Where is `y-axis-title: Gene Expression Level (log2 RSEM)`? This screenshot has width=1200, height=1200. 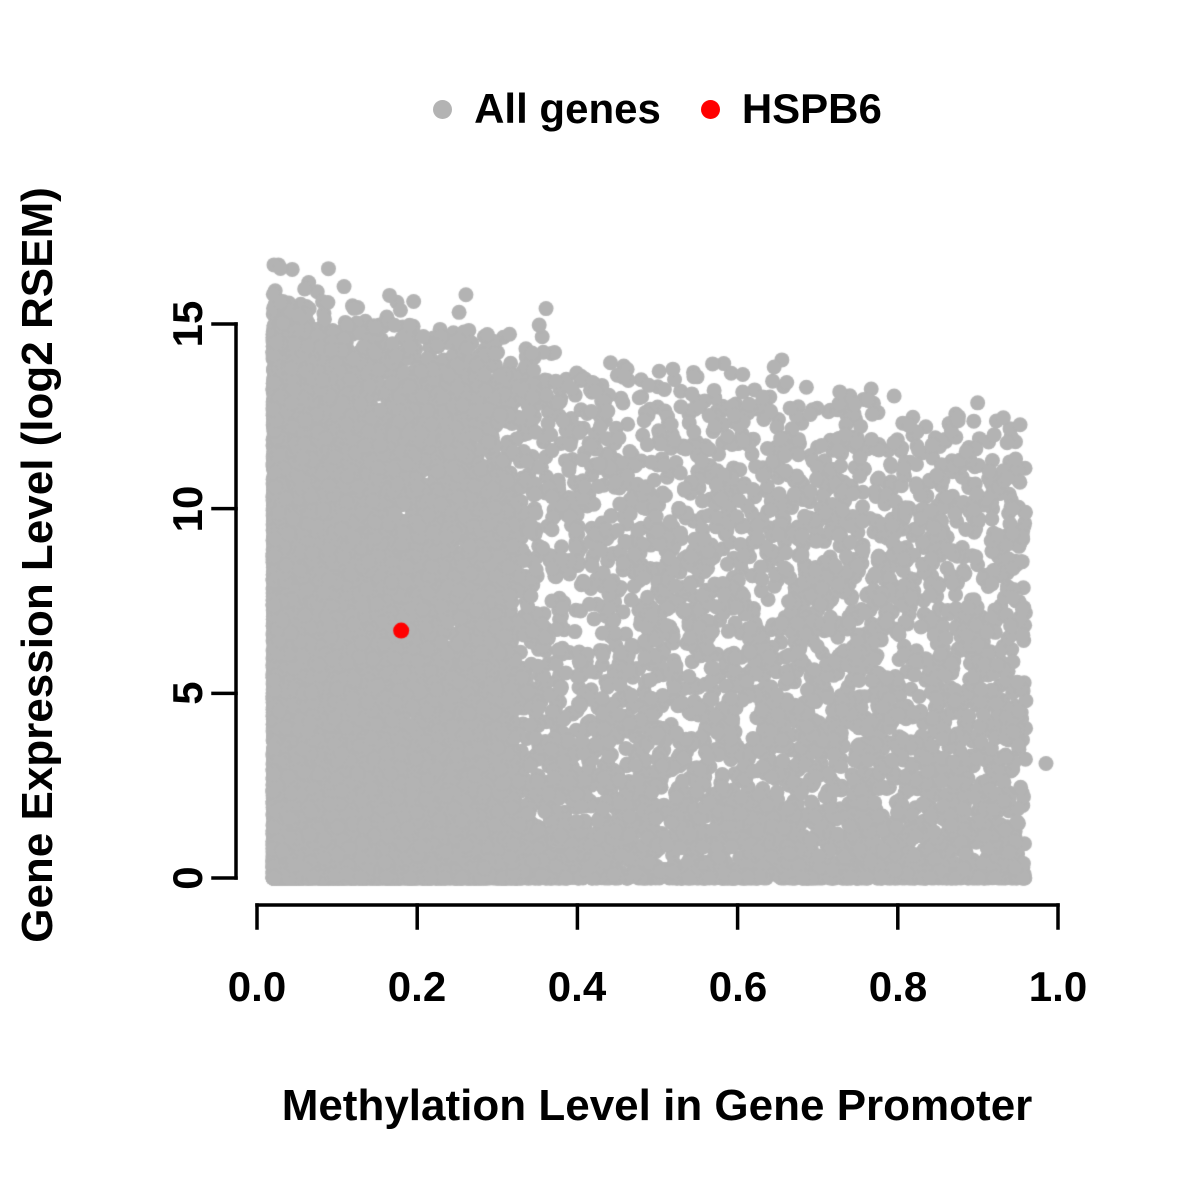
y-axis-title: Gene Expression Level (log2 RSEM) is located at coordinates (37, 565).